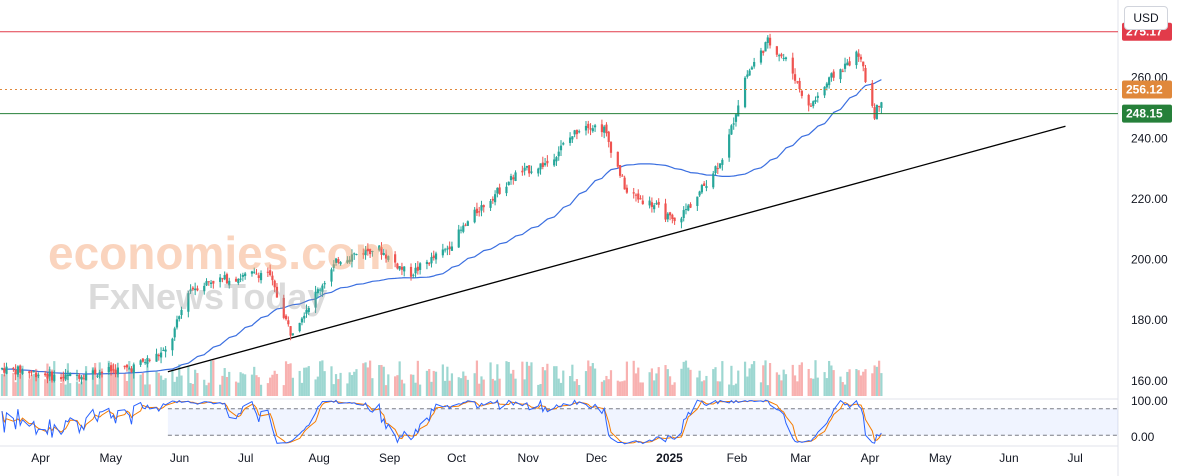 The image size is (1182, 476). What do you see at coordinates (1149, 381) in the screenshot?
I see `price-tick-label: 160.00` at bounding box center [1149, 381].